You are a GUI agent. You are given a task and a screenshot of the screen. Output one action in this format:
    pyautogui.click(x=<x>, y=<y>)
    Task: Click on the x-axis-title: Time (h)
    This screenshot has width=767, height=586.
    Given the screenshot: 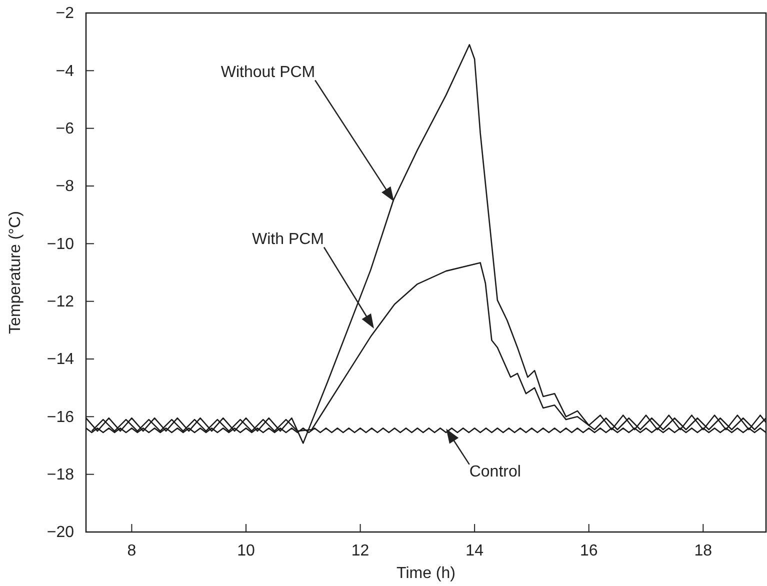 What is the action you would take?
    pyautogui.click(x=426, y=573)
    